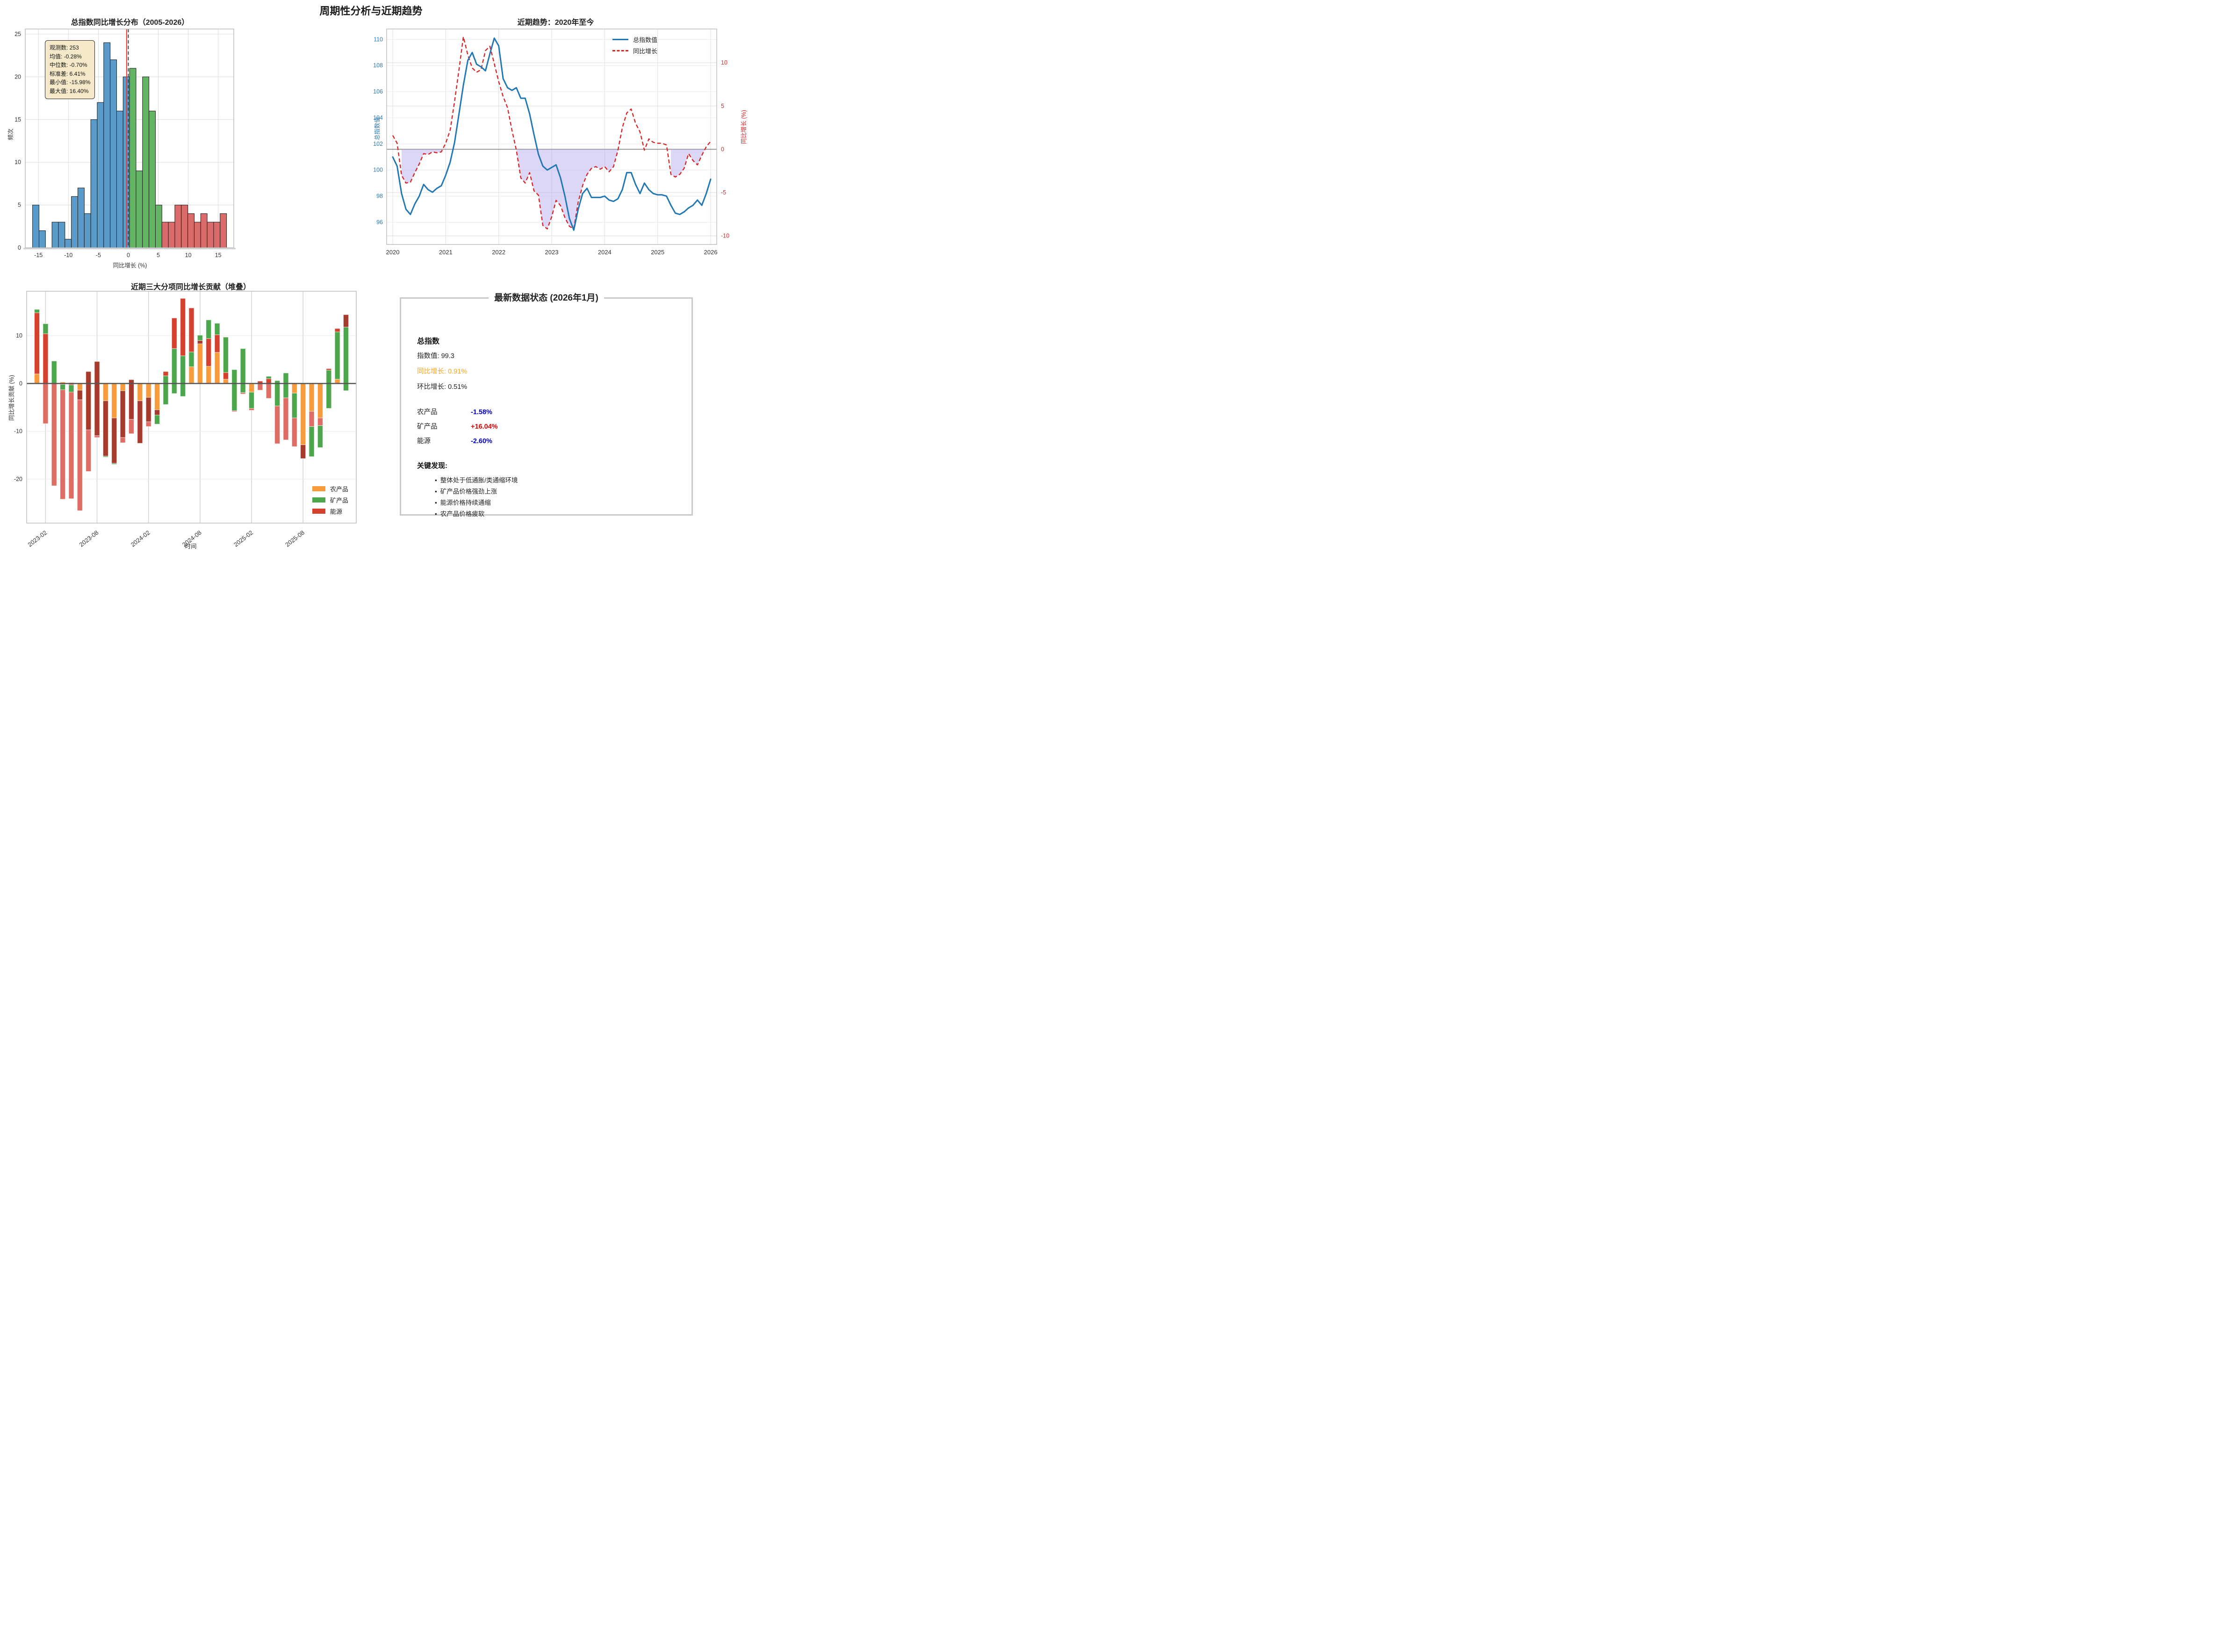  What do you see at coordinates (11, 134) in the screenshot?
I see `histogram-ylabel: 频次` at bounding box center [11, 134].